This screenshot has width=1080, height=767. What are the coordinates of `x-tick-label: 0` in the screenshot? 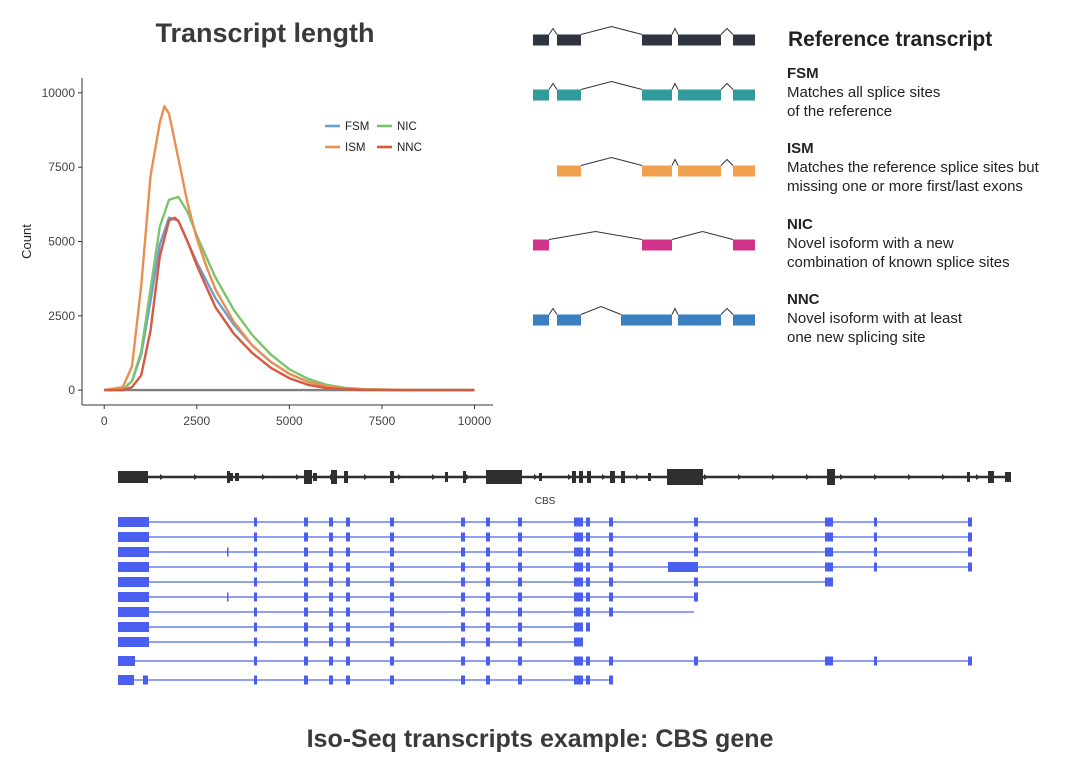 It's located at (104, 421).